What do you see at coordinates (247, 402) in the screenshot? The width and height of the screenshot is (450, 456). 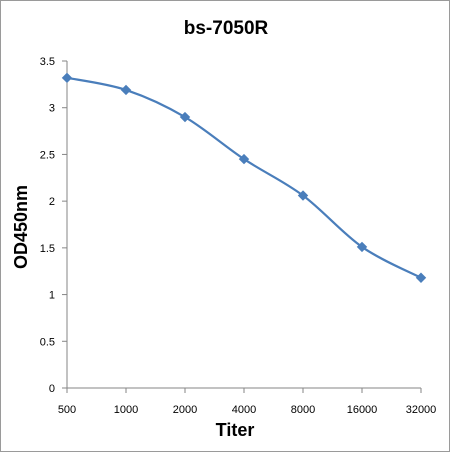 I see `x-tick-group: 500 1000 2000 4000 8000 16000 32000` at bounding box center [247, 402].